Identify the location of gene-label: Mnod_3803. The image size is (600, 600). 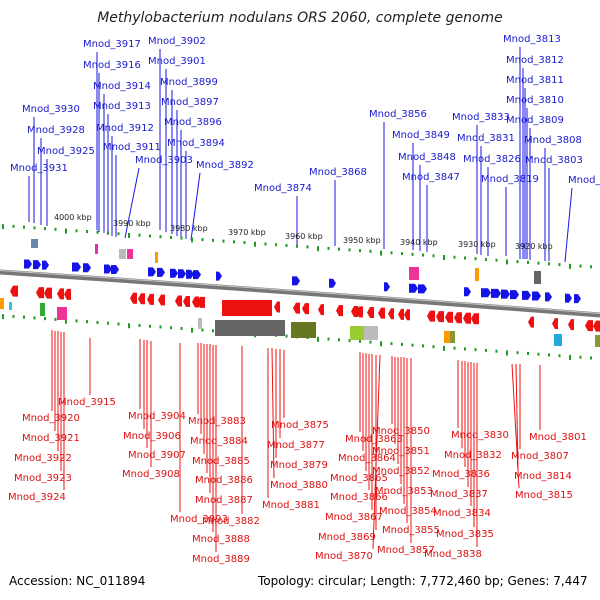
(554, 160).